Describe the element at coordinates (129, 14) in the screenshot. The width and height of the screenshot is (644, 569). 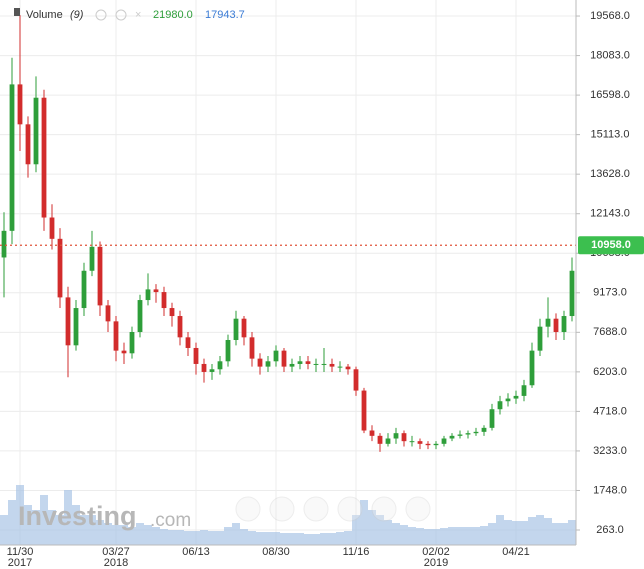
I see `legend: Volume (9) × 21980.0 17943.7` at that location.